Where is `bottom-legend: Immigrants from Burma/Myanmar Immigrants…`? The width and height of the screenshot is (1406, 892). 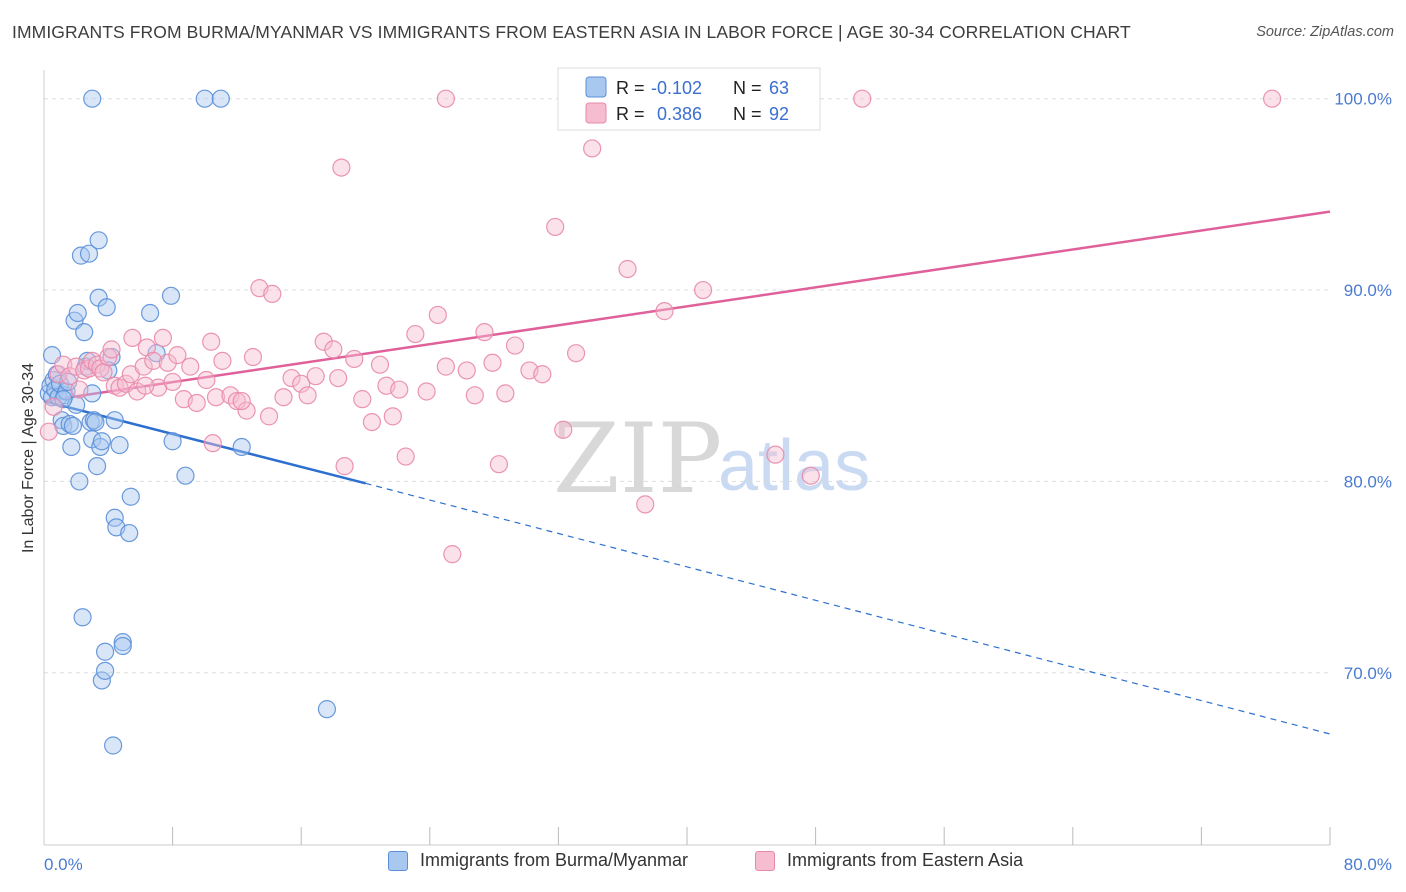
bottom-legend: Immigrants from Burma/Myanmar Immigrants… is located at coordinates (703, 865).